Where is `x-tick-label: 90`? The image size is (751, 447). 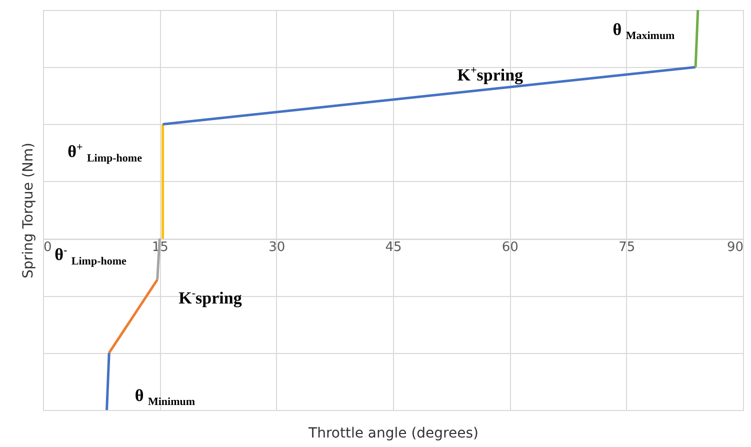
x-tick-label: 90 is located at coordinates (735, 248).